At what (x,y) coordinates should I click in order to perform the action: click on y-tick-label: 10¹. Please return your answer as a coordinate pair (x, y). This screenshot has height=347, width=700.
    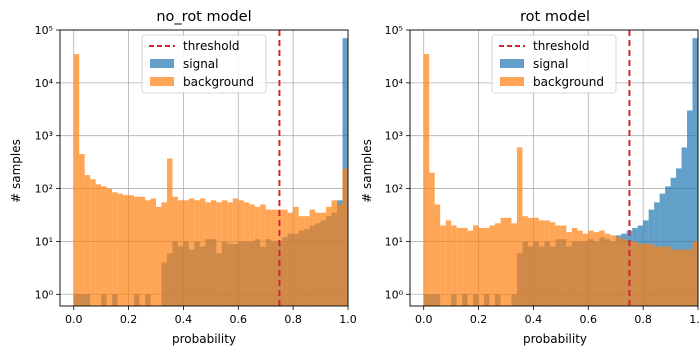
    Looking at the image, I should click on (394, 241).